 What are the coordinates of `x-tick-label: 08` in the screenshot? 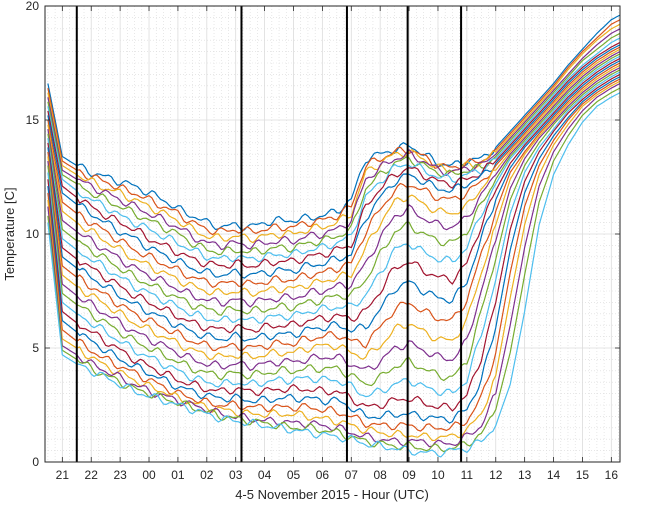 It's located at (380, 475).